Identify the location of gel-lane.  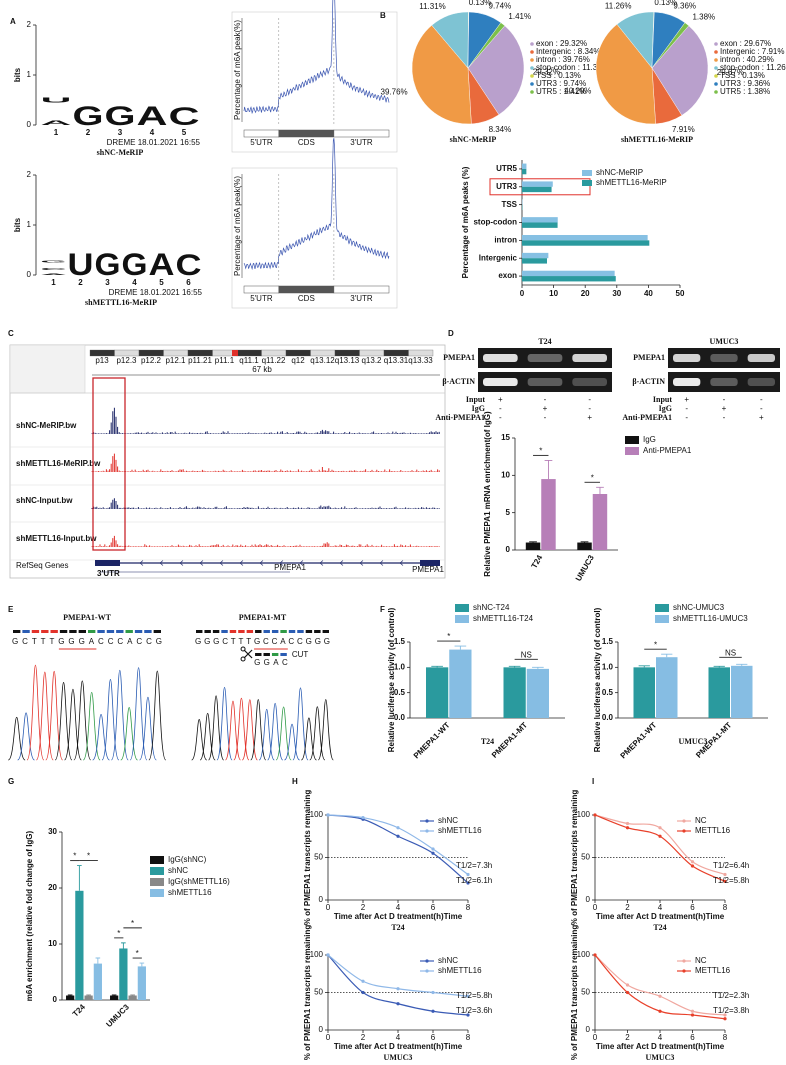
(724, 382).